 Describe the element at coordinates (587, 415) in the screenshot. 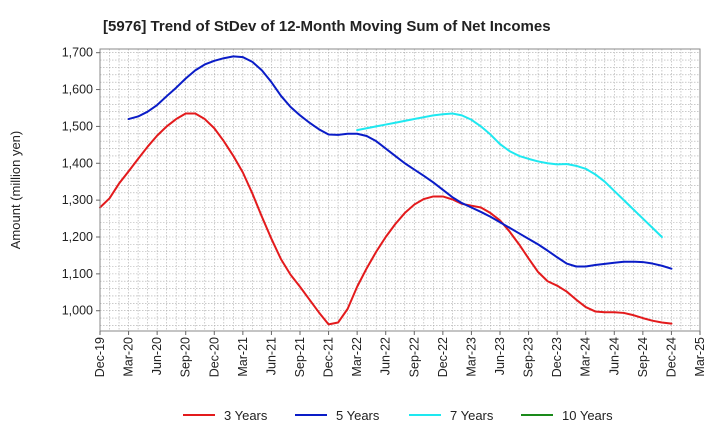

I see `legend-label-4: 10 Years` at that location.